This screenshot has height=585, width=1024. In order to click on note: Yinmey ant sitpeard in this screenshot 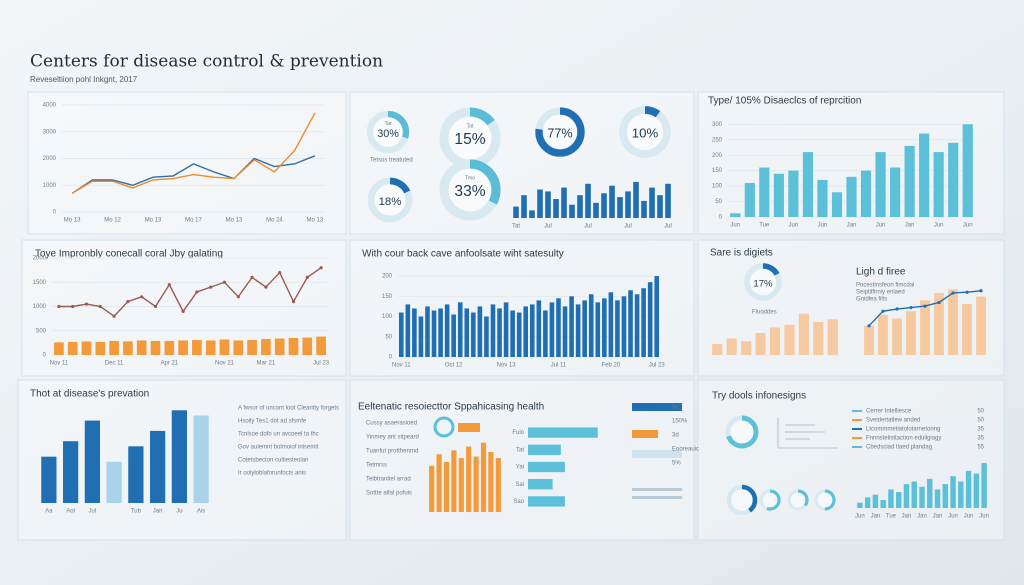, I will do `click(392, 438)`.